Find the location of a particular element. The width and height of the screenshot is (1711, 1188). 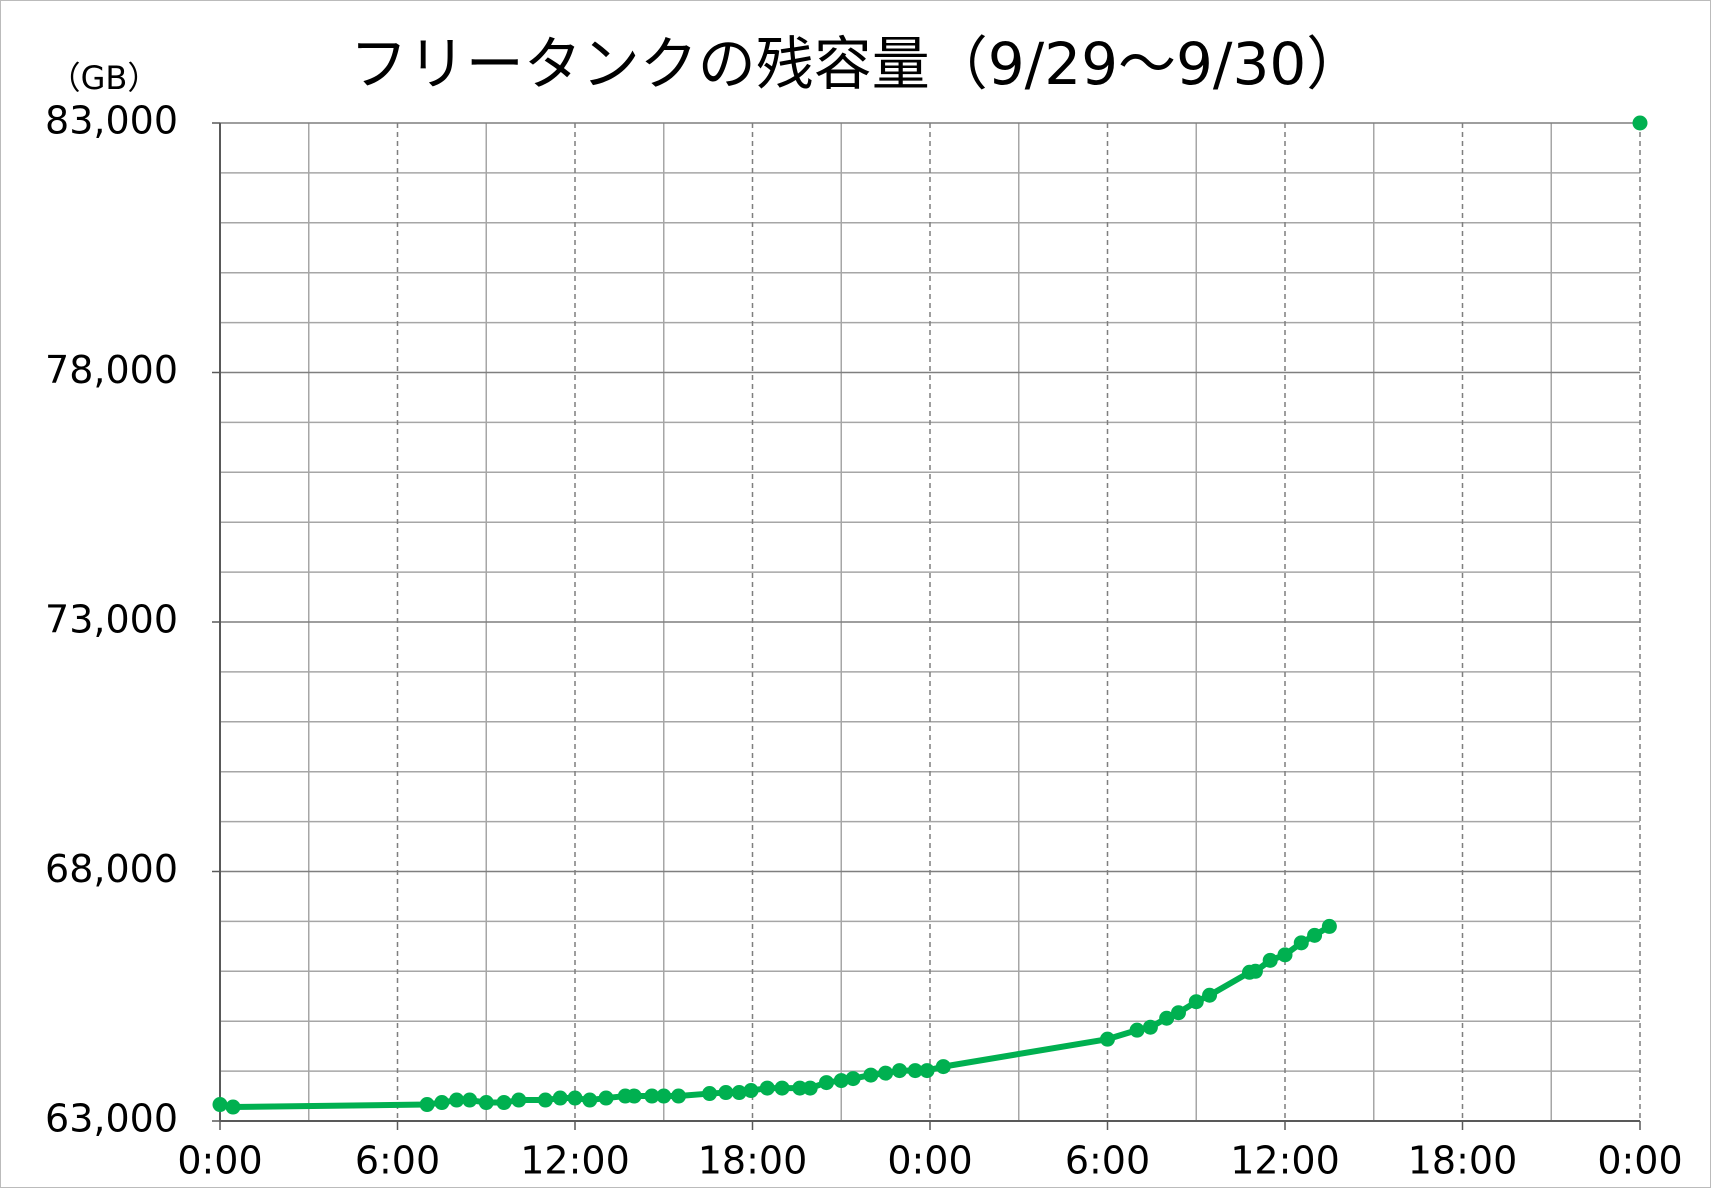

y-tick-label: 63,000 is located at coordinates (111, 1119).